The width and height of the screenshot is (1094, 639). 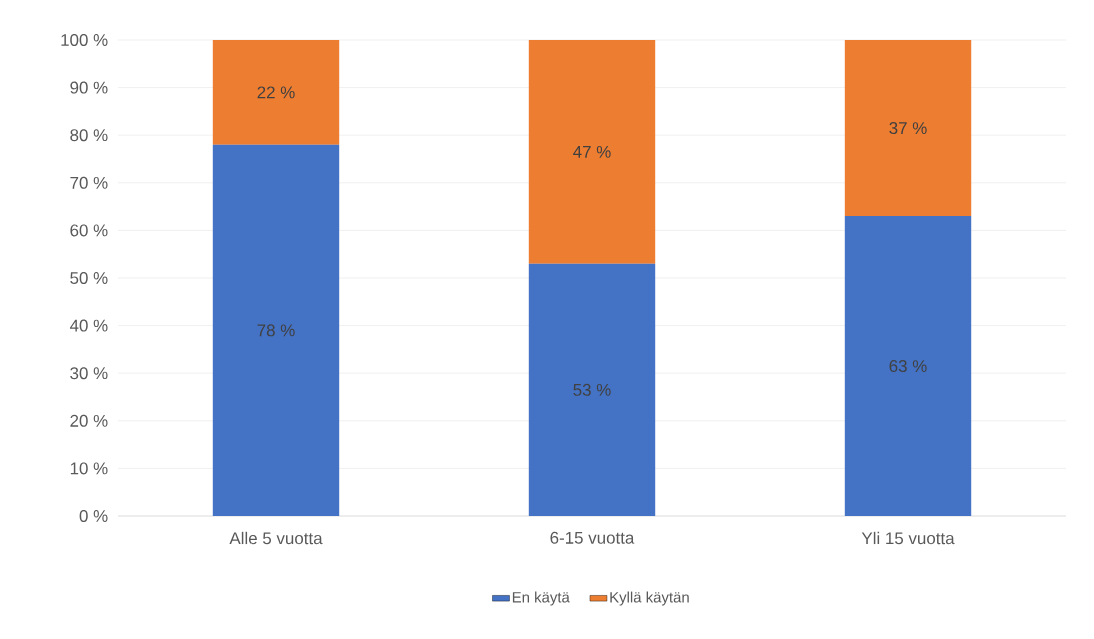 I want to click on x-tick-label: 6-15 vuotta, so click(x=592, y=537).